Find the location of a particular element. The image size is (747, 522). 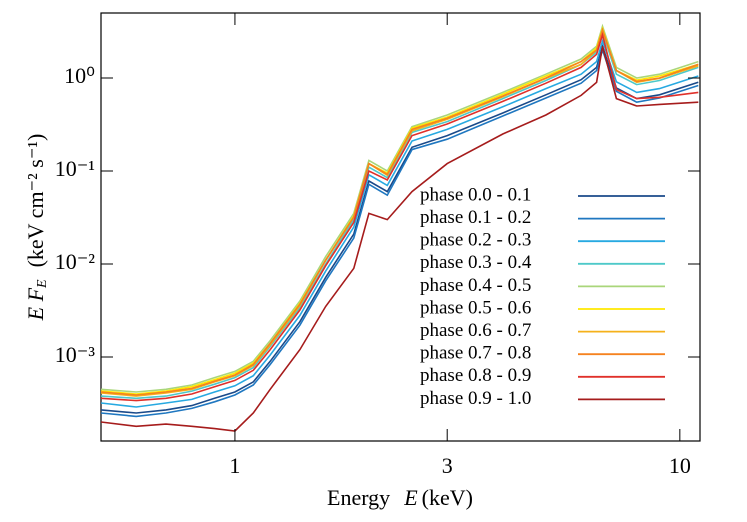

y-label-symbol: E F is located at coordinates (35, 304).